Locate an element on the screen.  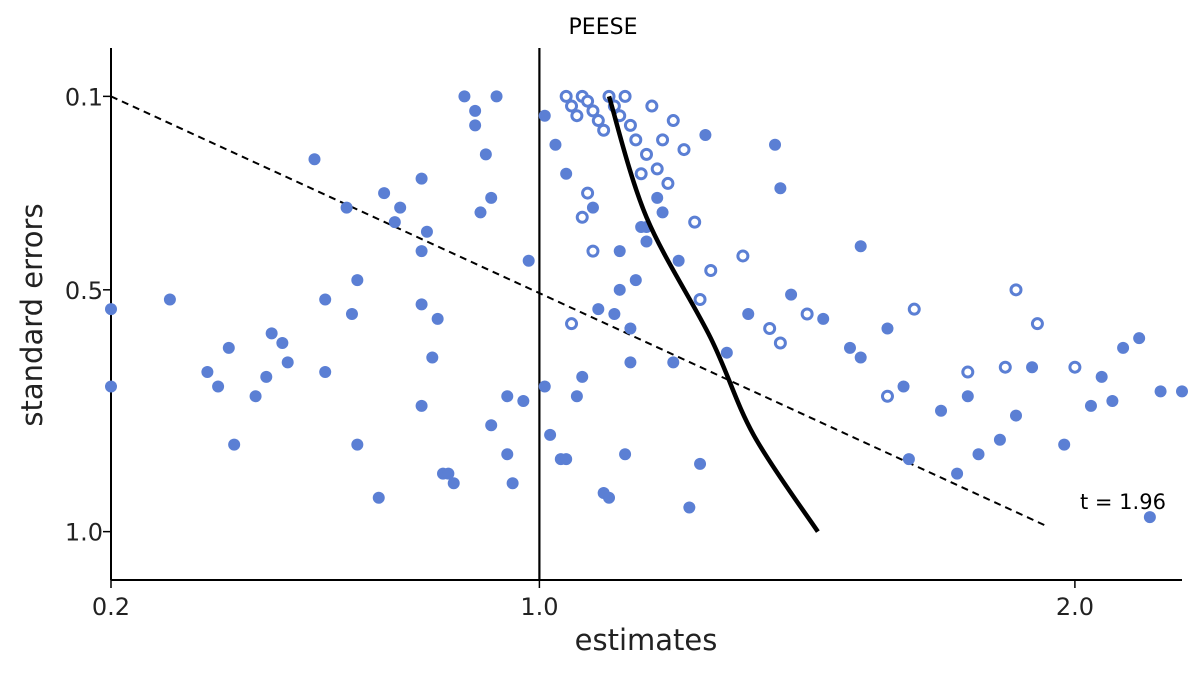
x-axis-title: estimates is located at coordinates (646, 640).